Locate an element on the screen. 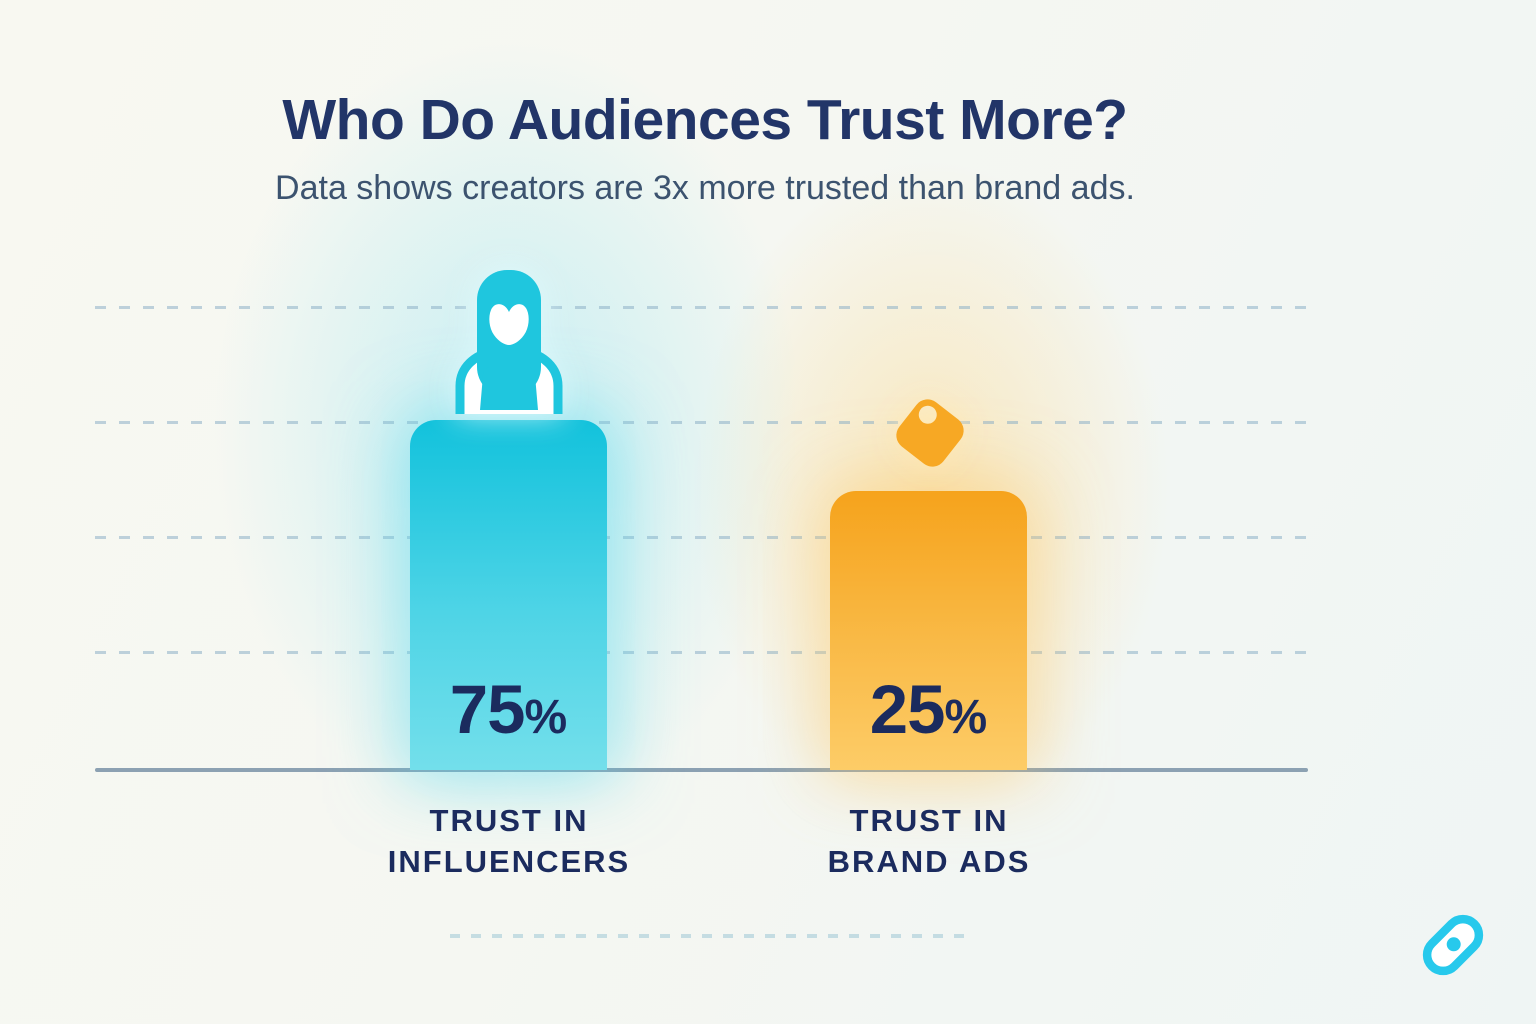  price-tag-icon is located at coordinates (930, 433).